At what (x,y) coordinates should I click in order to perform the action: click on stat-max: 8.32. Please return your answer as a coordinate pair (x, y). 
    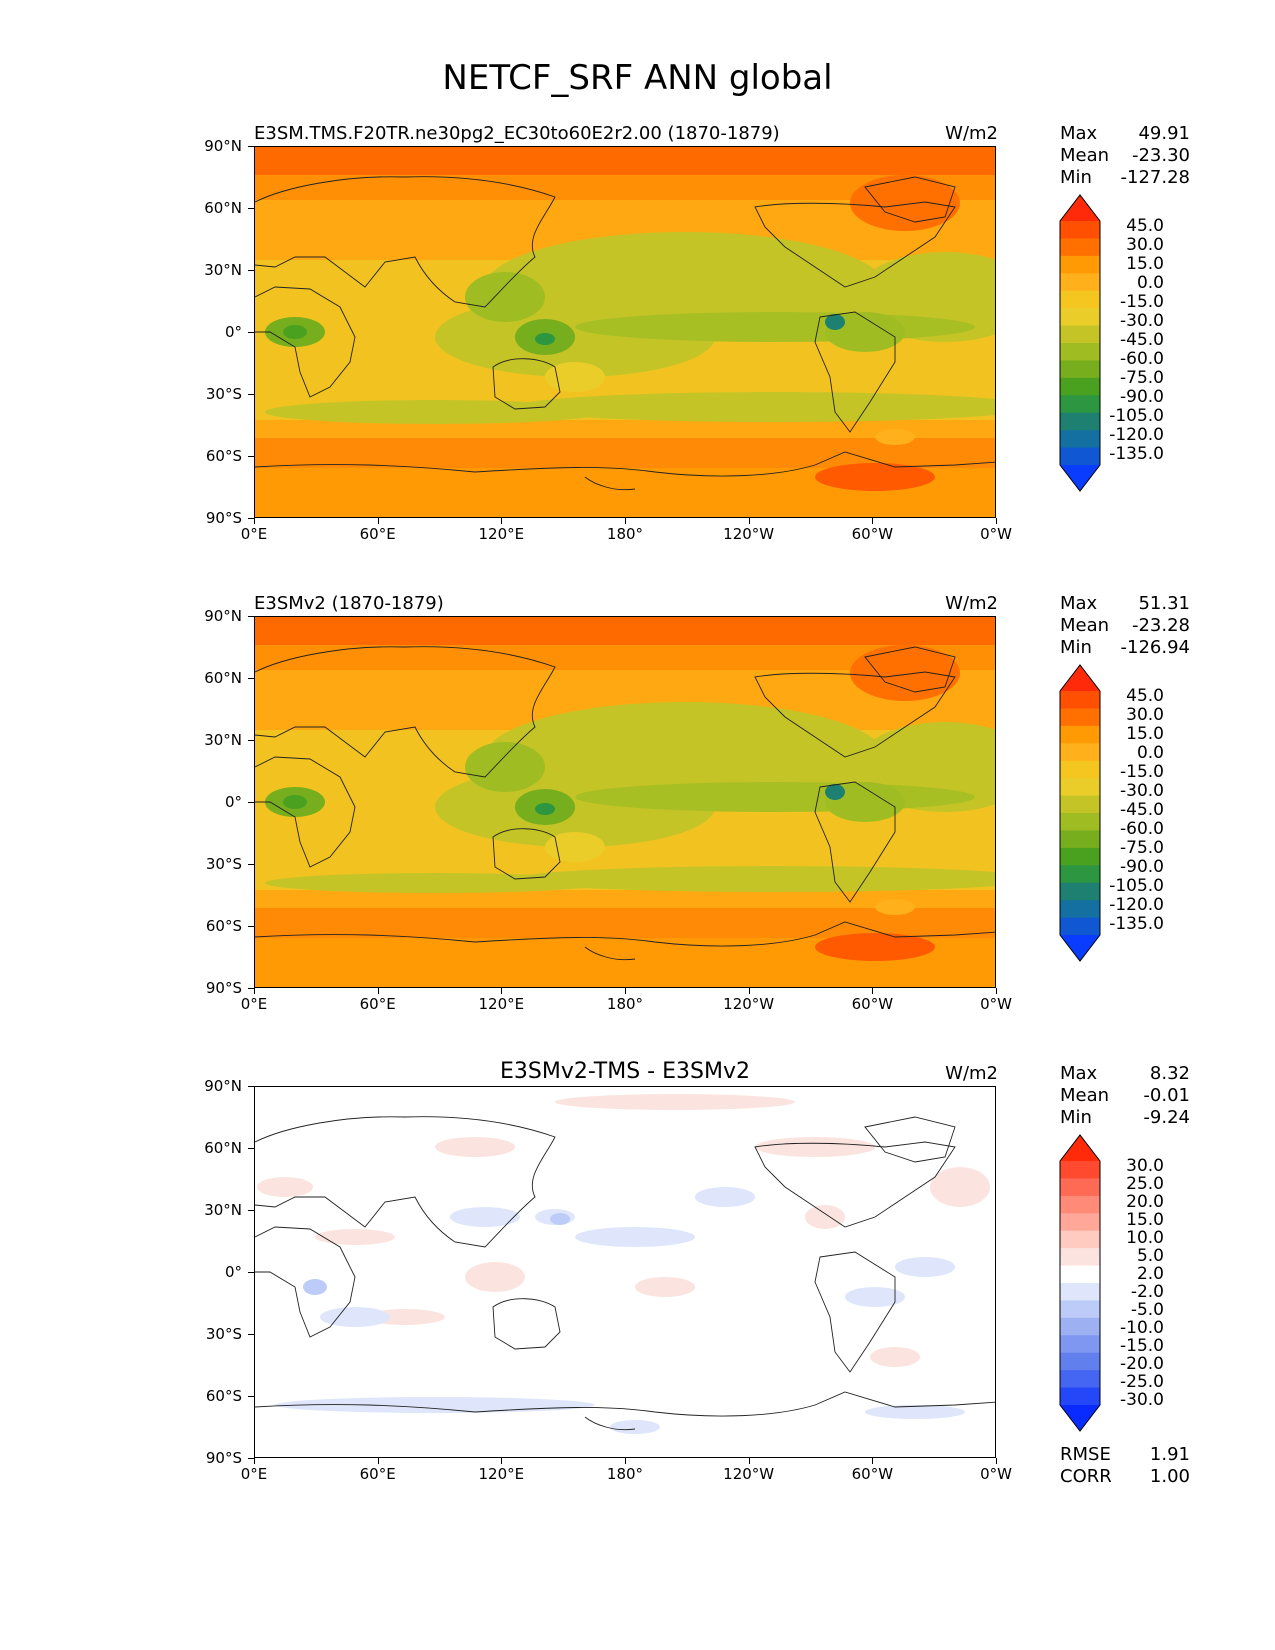
    Looking at the image, I should click on (1169, 1073).